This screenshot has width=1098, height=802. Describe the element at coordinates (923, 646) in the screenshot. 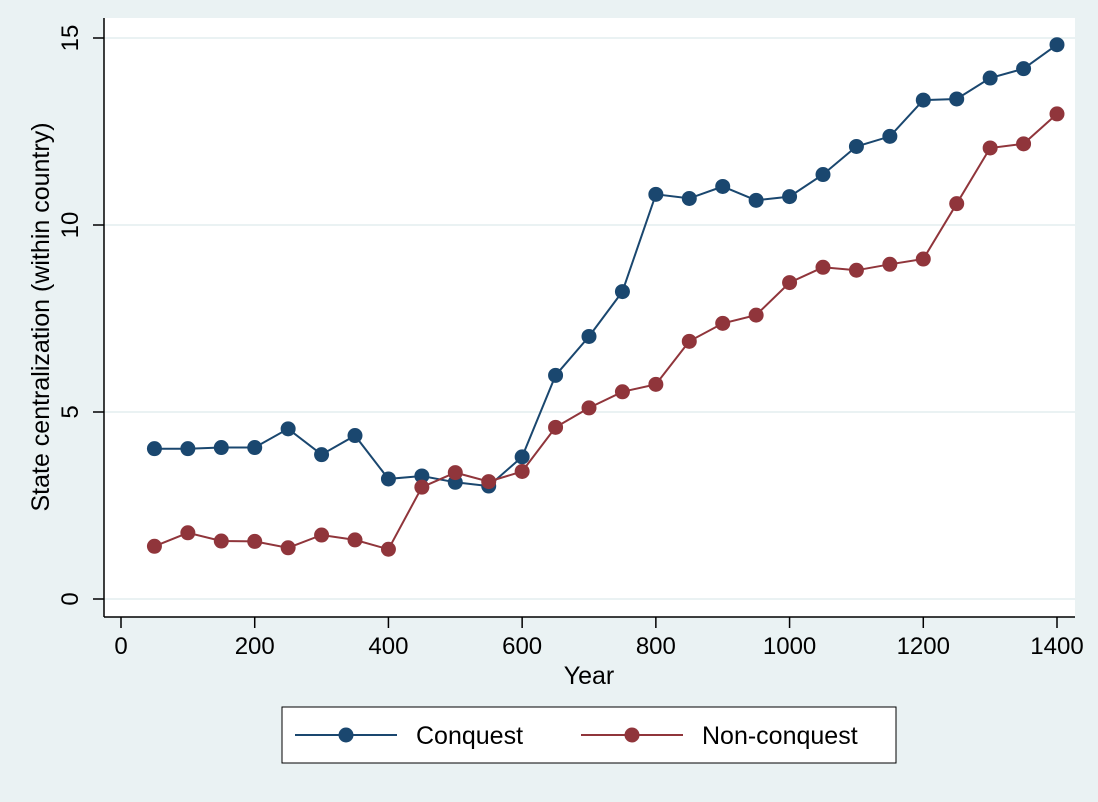

I see `x-tick-label: 1200` at that location.